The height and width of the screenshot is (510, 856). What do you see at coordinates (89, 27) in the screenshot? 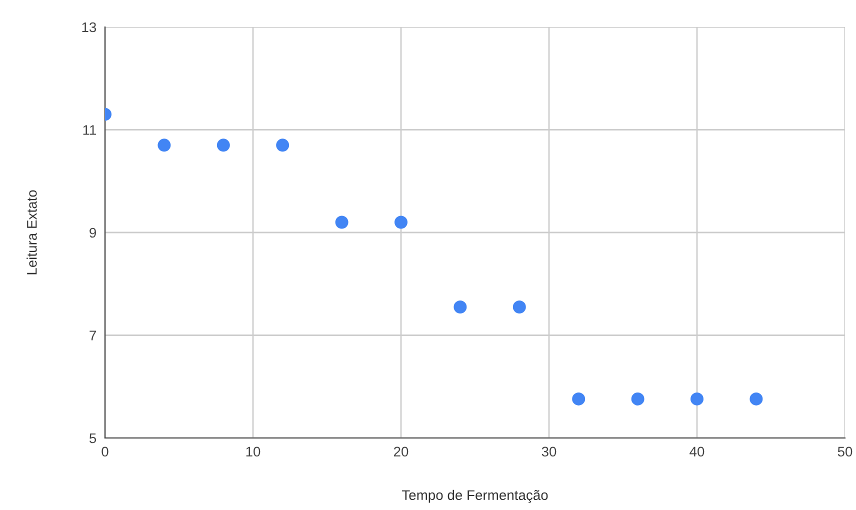
I see `y-tick-label: 13` at bounding box center [89, 27].